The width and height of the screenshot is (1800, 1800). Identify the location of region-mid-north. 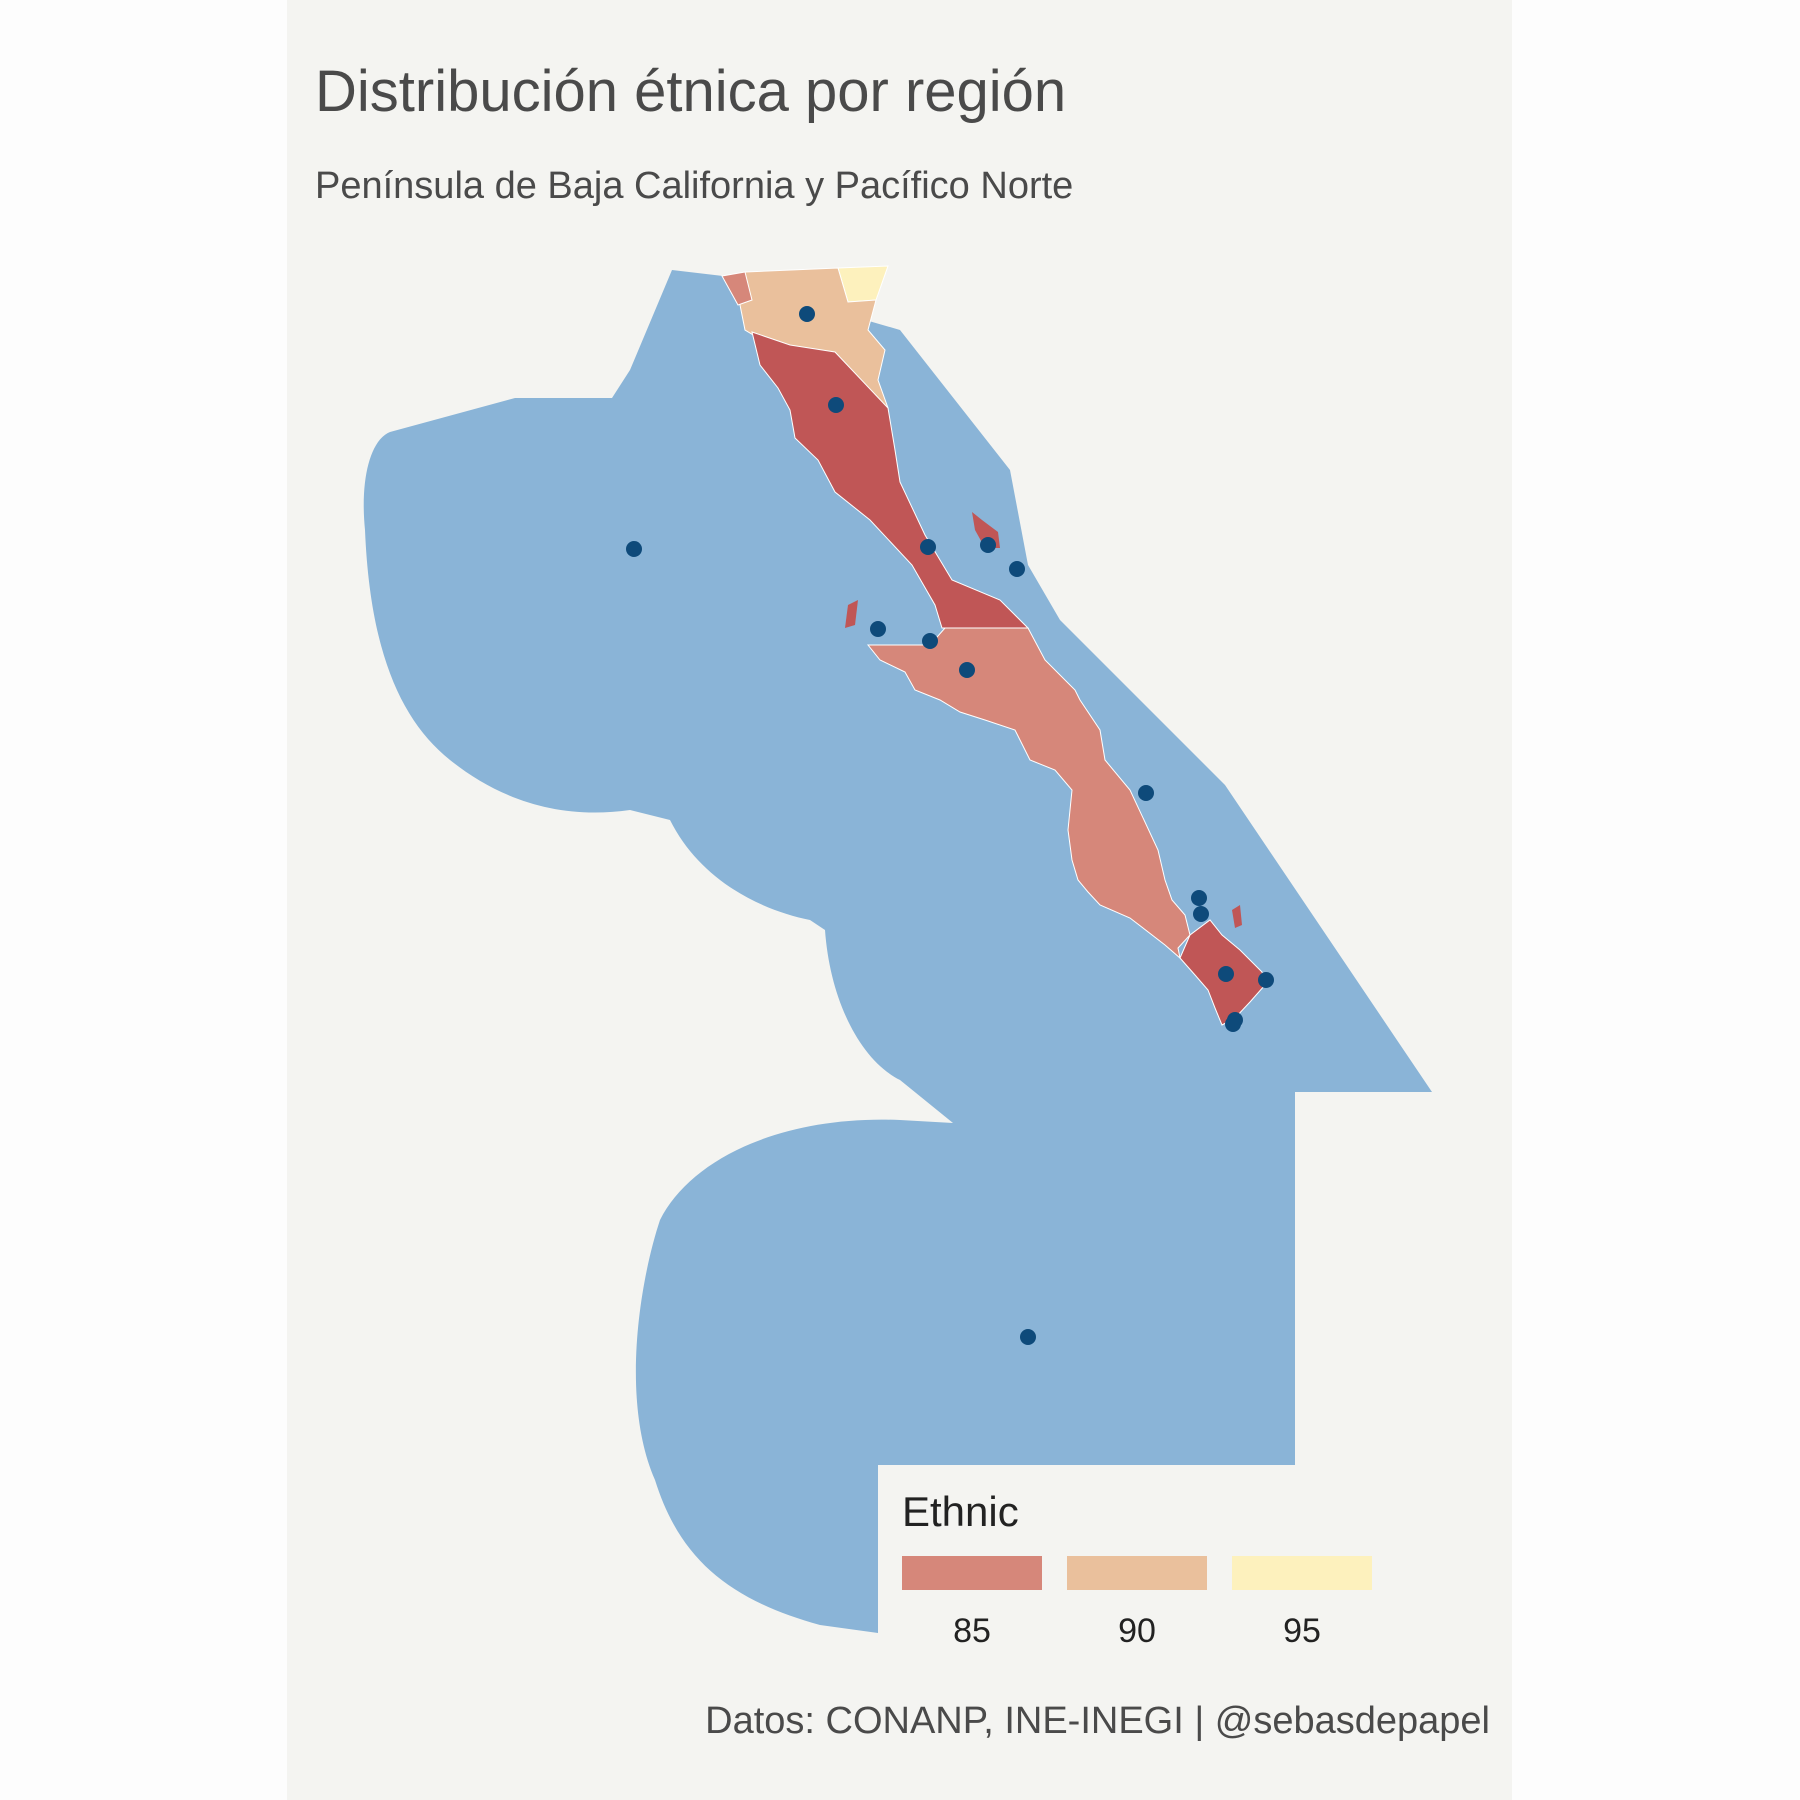
(737, 288).